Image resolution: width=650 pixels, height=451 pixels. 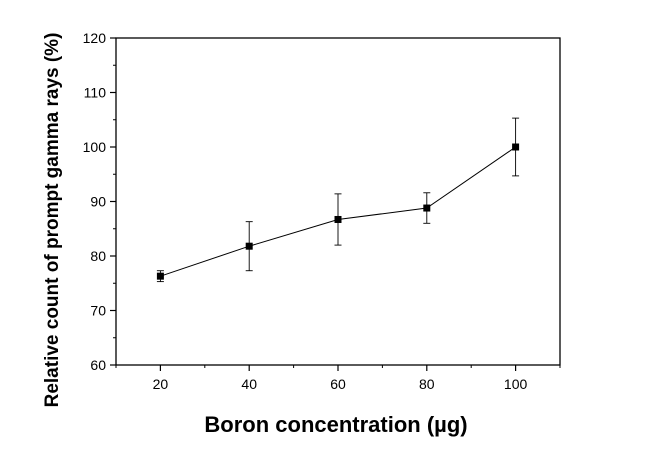 I want to click on x-axis-title: Boron concentration (µg), so click(x=335, y=424).